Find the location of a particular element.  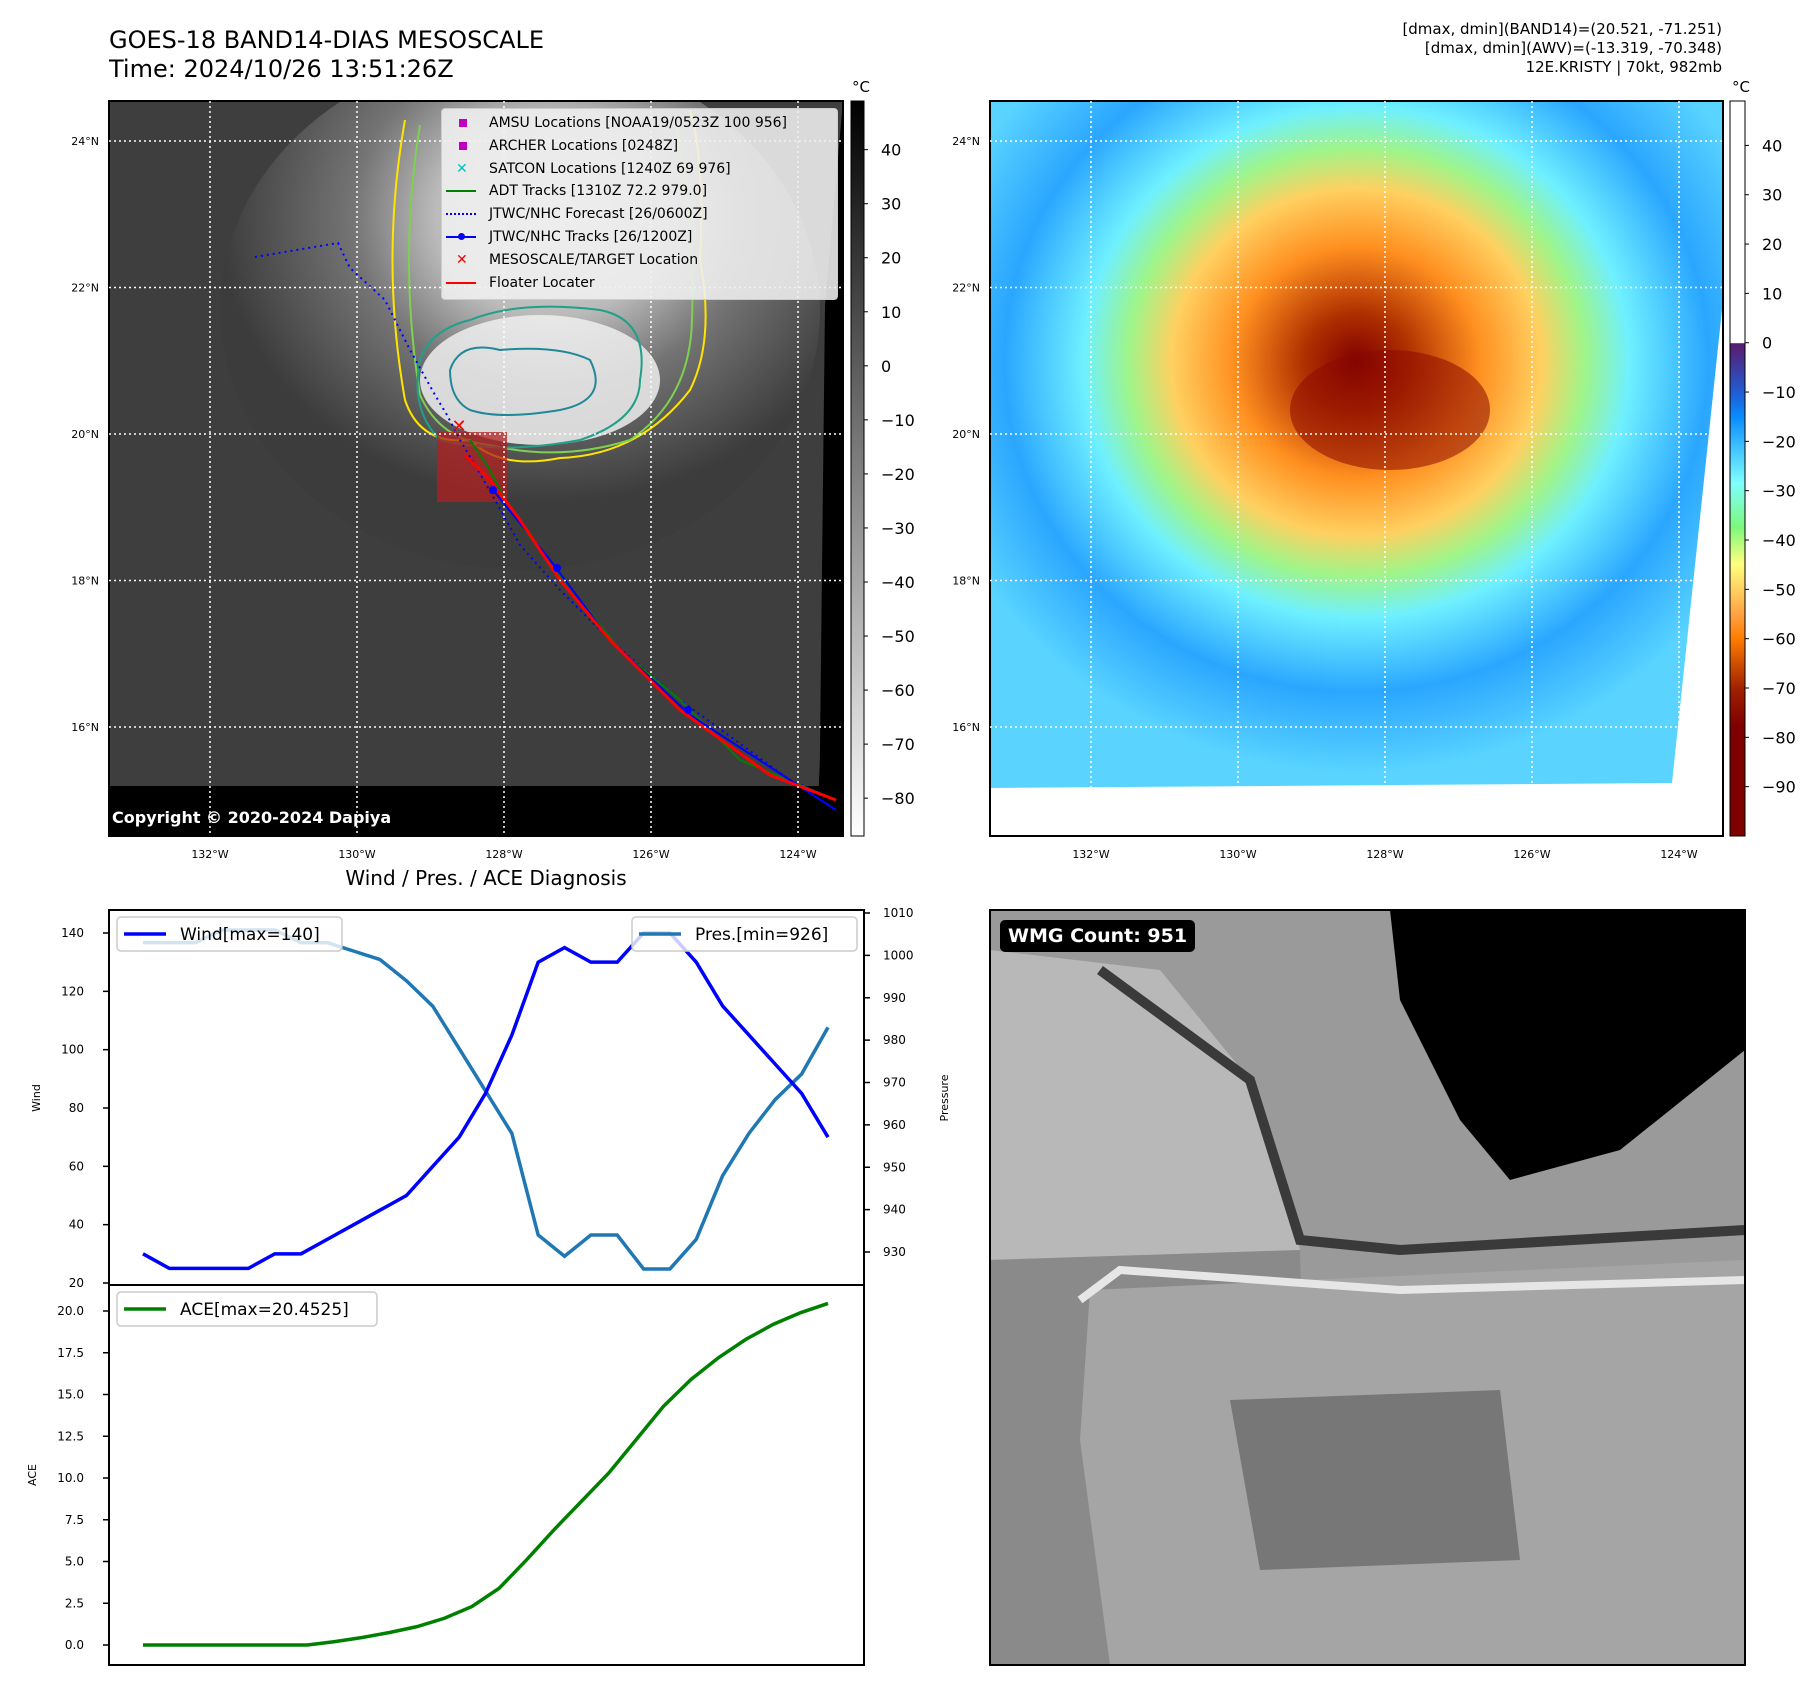

ace-ytick-label: 20.0 is located at coordinates (70, 1311).